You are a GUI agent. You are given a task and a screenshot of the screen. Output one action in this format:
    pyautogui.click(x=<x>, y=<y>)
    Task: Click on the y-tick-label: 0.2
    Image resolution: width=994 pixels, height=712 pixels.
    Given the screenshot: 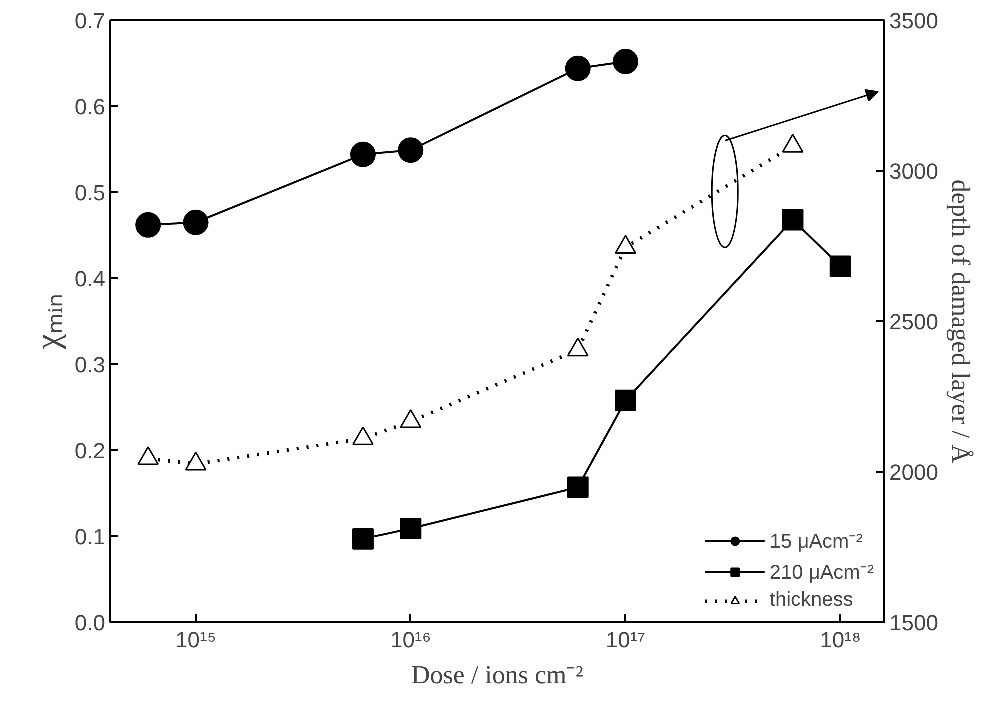 What is the action you would take?
    pyautogui.click(x=90, y=451)
    